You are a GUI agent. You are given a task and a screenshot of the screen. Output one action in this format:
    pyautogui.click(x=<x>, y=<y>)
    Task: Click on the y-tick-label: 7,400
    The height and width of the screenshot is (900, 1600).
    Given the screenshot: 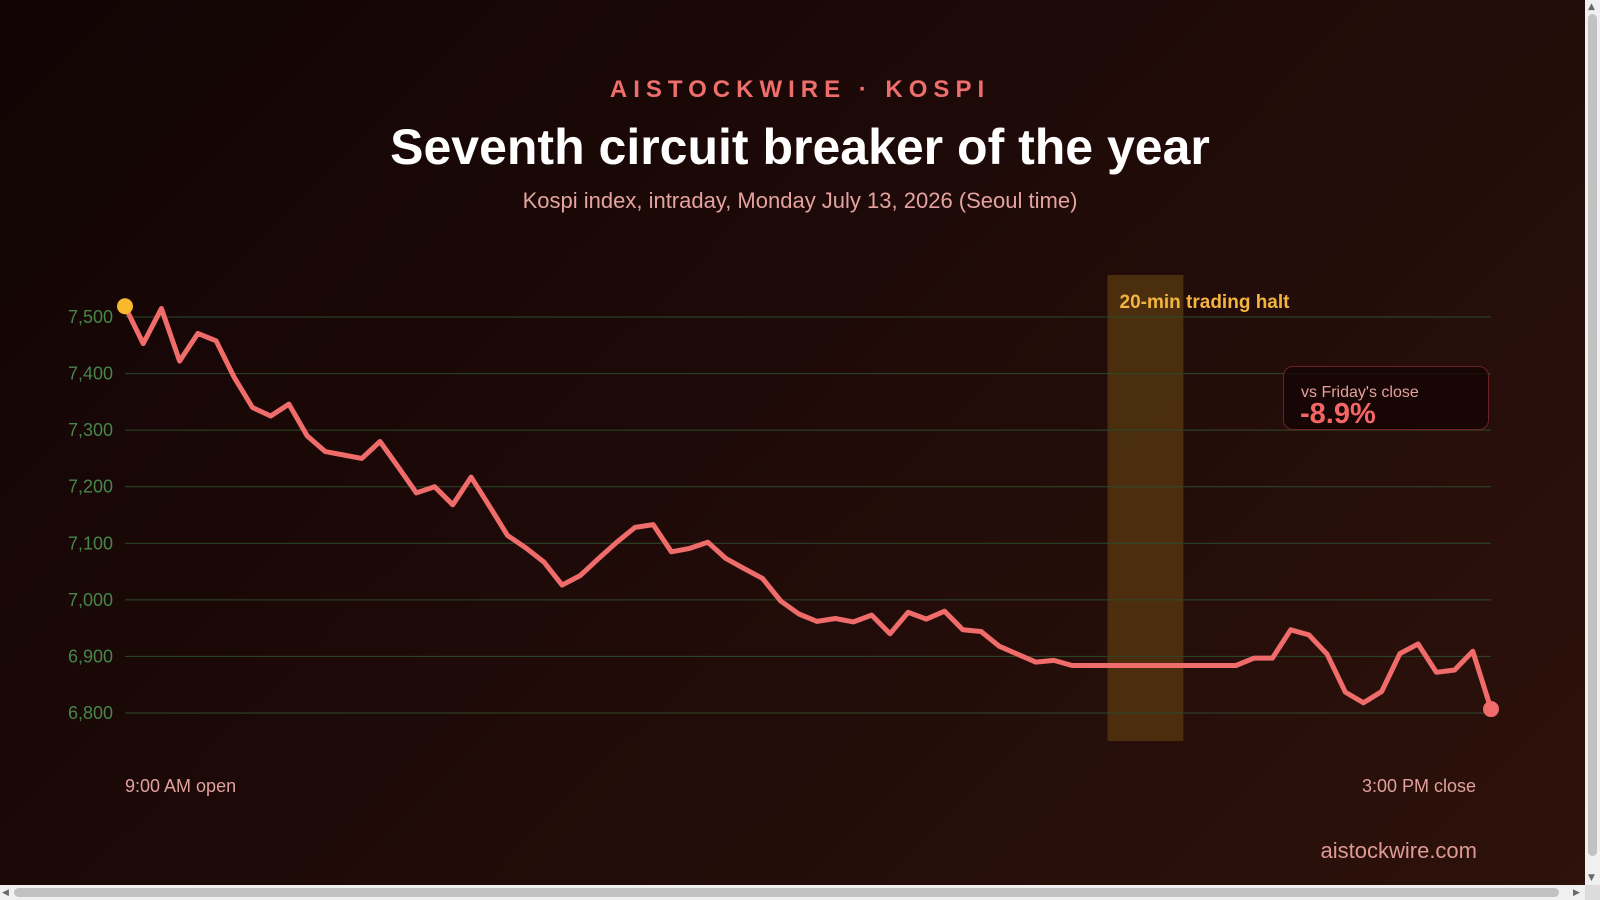 What is the action you would take?
    pyautogui.click(x=90, y=374)
    